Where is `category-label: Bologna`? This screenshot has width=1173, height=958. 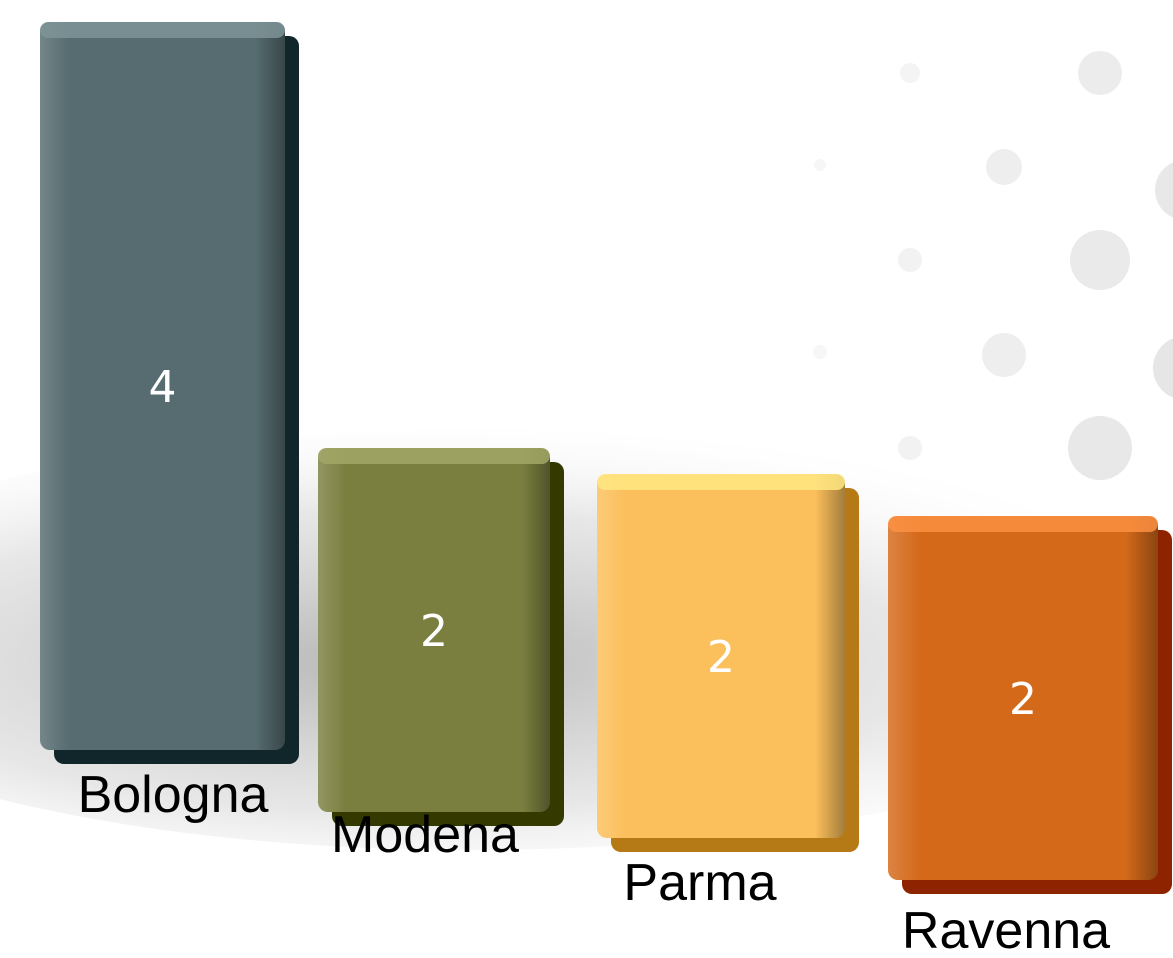 category-label: Bologna is located at coordinates (173, 795).